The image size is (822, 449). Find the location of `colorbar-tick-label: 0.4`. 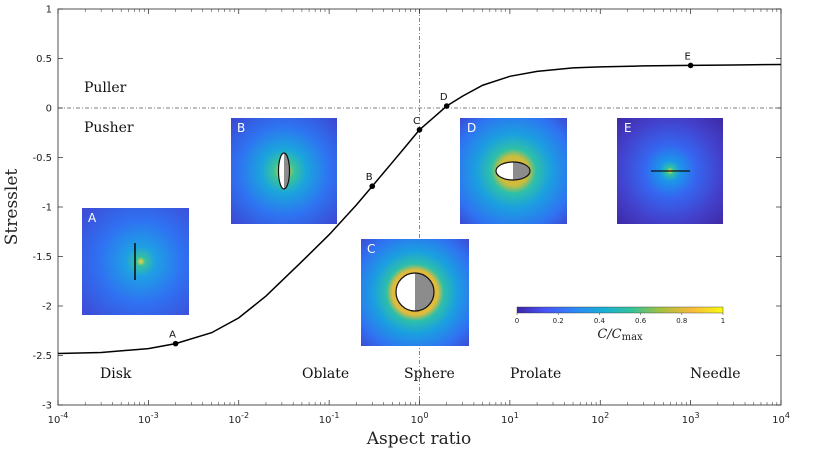

colorbar-tick-label: 0.4 is located at coordinates (600, 321).